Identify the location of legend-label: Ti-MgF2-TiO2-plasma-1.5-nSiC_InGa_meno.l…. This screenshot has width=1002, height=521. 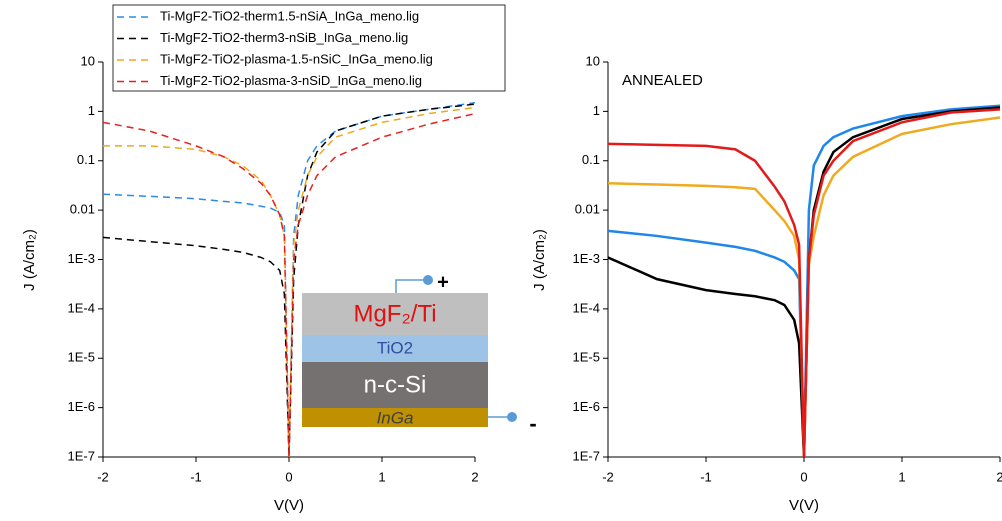
(296, 58).